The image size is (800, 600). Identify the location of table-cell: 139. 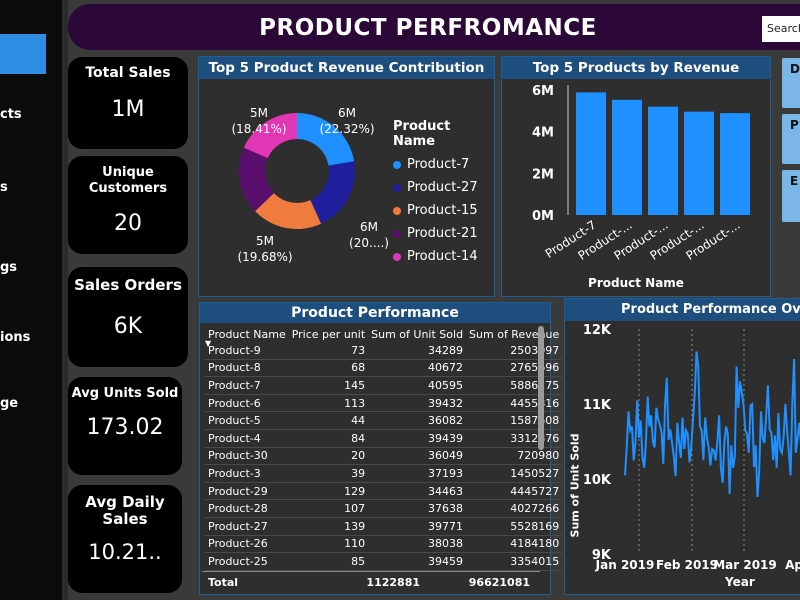
(355, 526).